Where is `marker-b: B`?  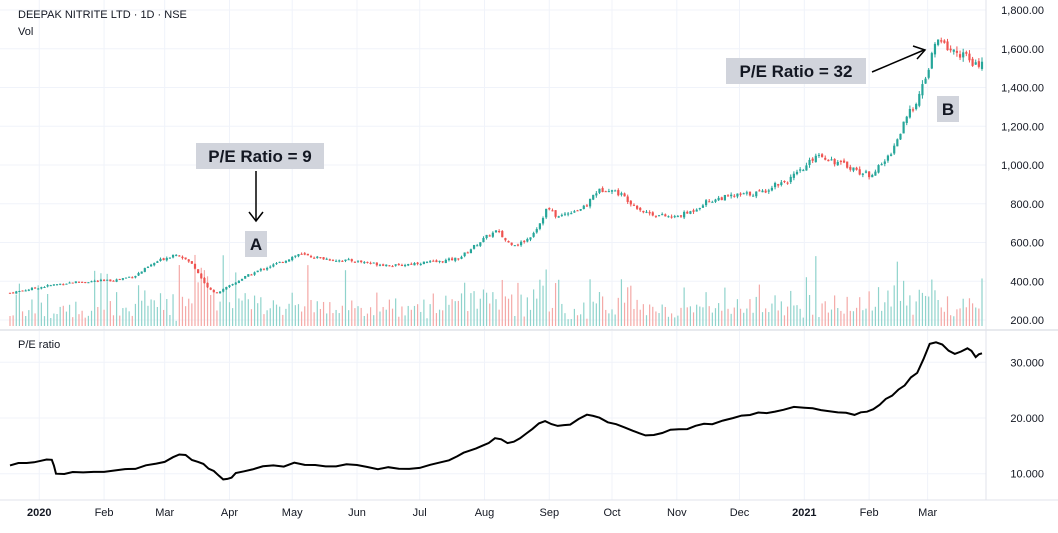 marker-b: B is located at coordinates (948, 109).